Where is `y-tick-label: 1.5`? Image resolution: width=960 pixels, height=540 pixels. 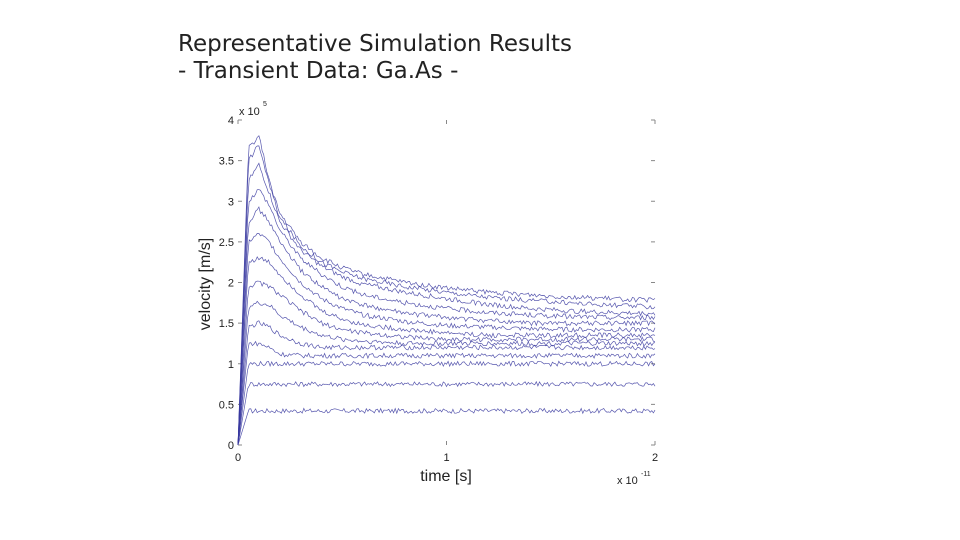 y-tick-label: 1.5 is located at coordinates (226, 324).